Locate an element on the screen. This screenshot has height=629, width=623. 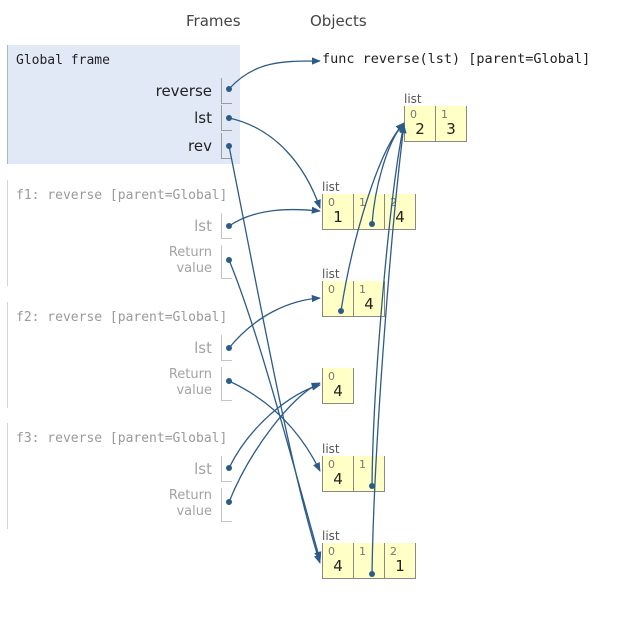
arrow-global-rev is located at coordinates (274, 354).